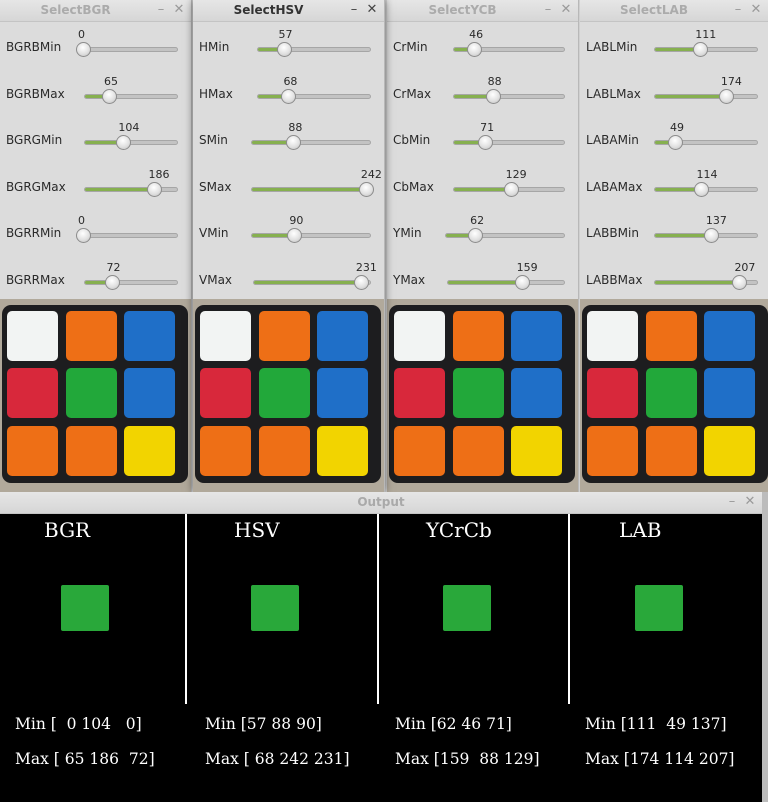 The height and width of the screenshot is (802, 768). What do you see at coordinates (467, 608) in the screenshot?
I see `mask-blob` at bounding box center [467, 608].